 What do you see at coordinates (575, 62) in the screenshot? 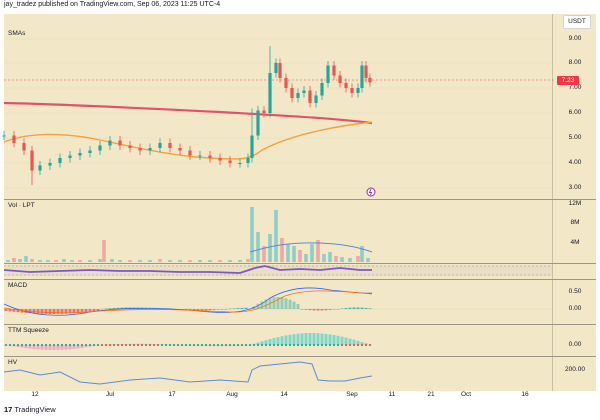
I see `price-tick: 8.00` at bounding box center [575, 62].